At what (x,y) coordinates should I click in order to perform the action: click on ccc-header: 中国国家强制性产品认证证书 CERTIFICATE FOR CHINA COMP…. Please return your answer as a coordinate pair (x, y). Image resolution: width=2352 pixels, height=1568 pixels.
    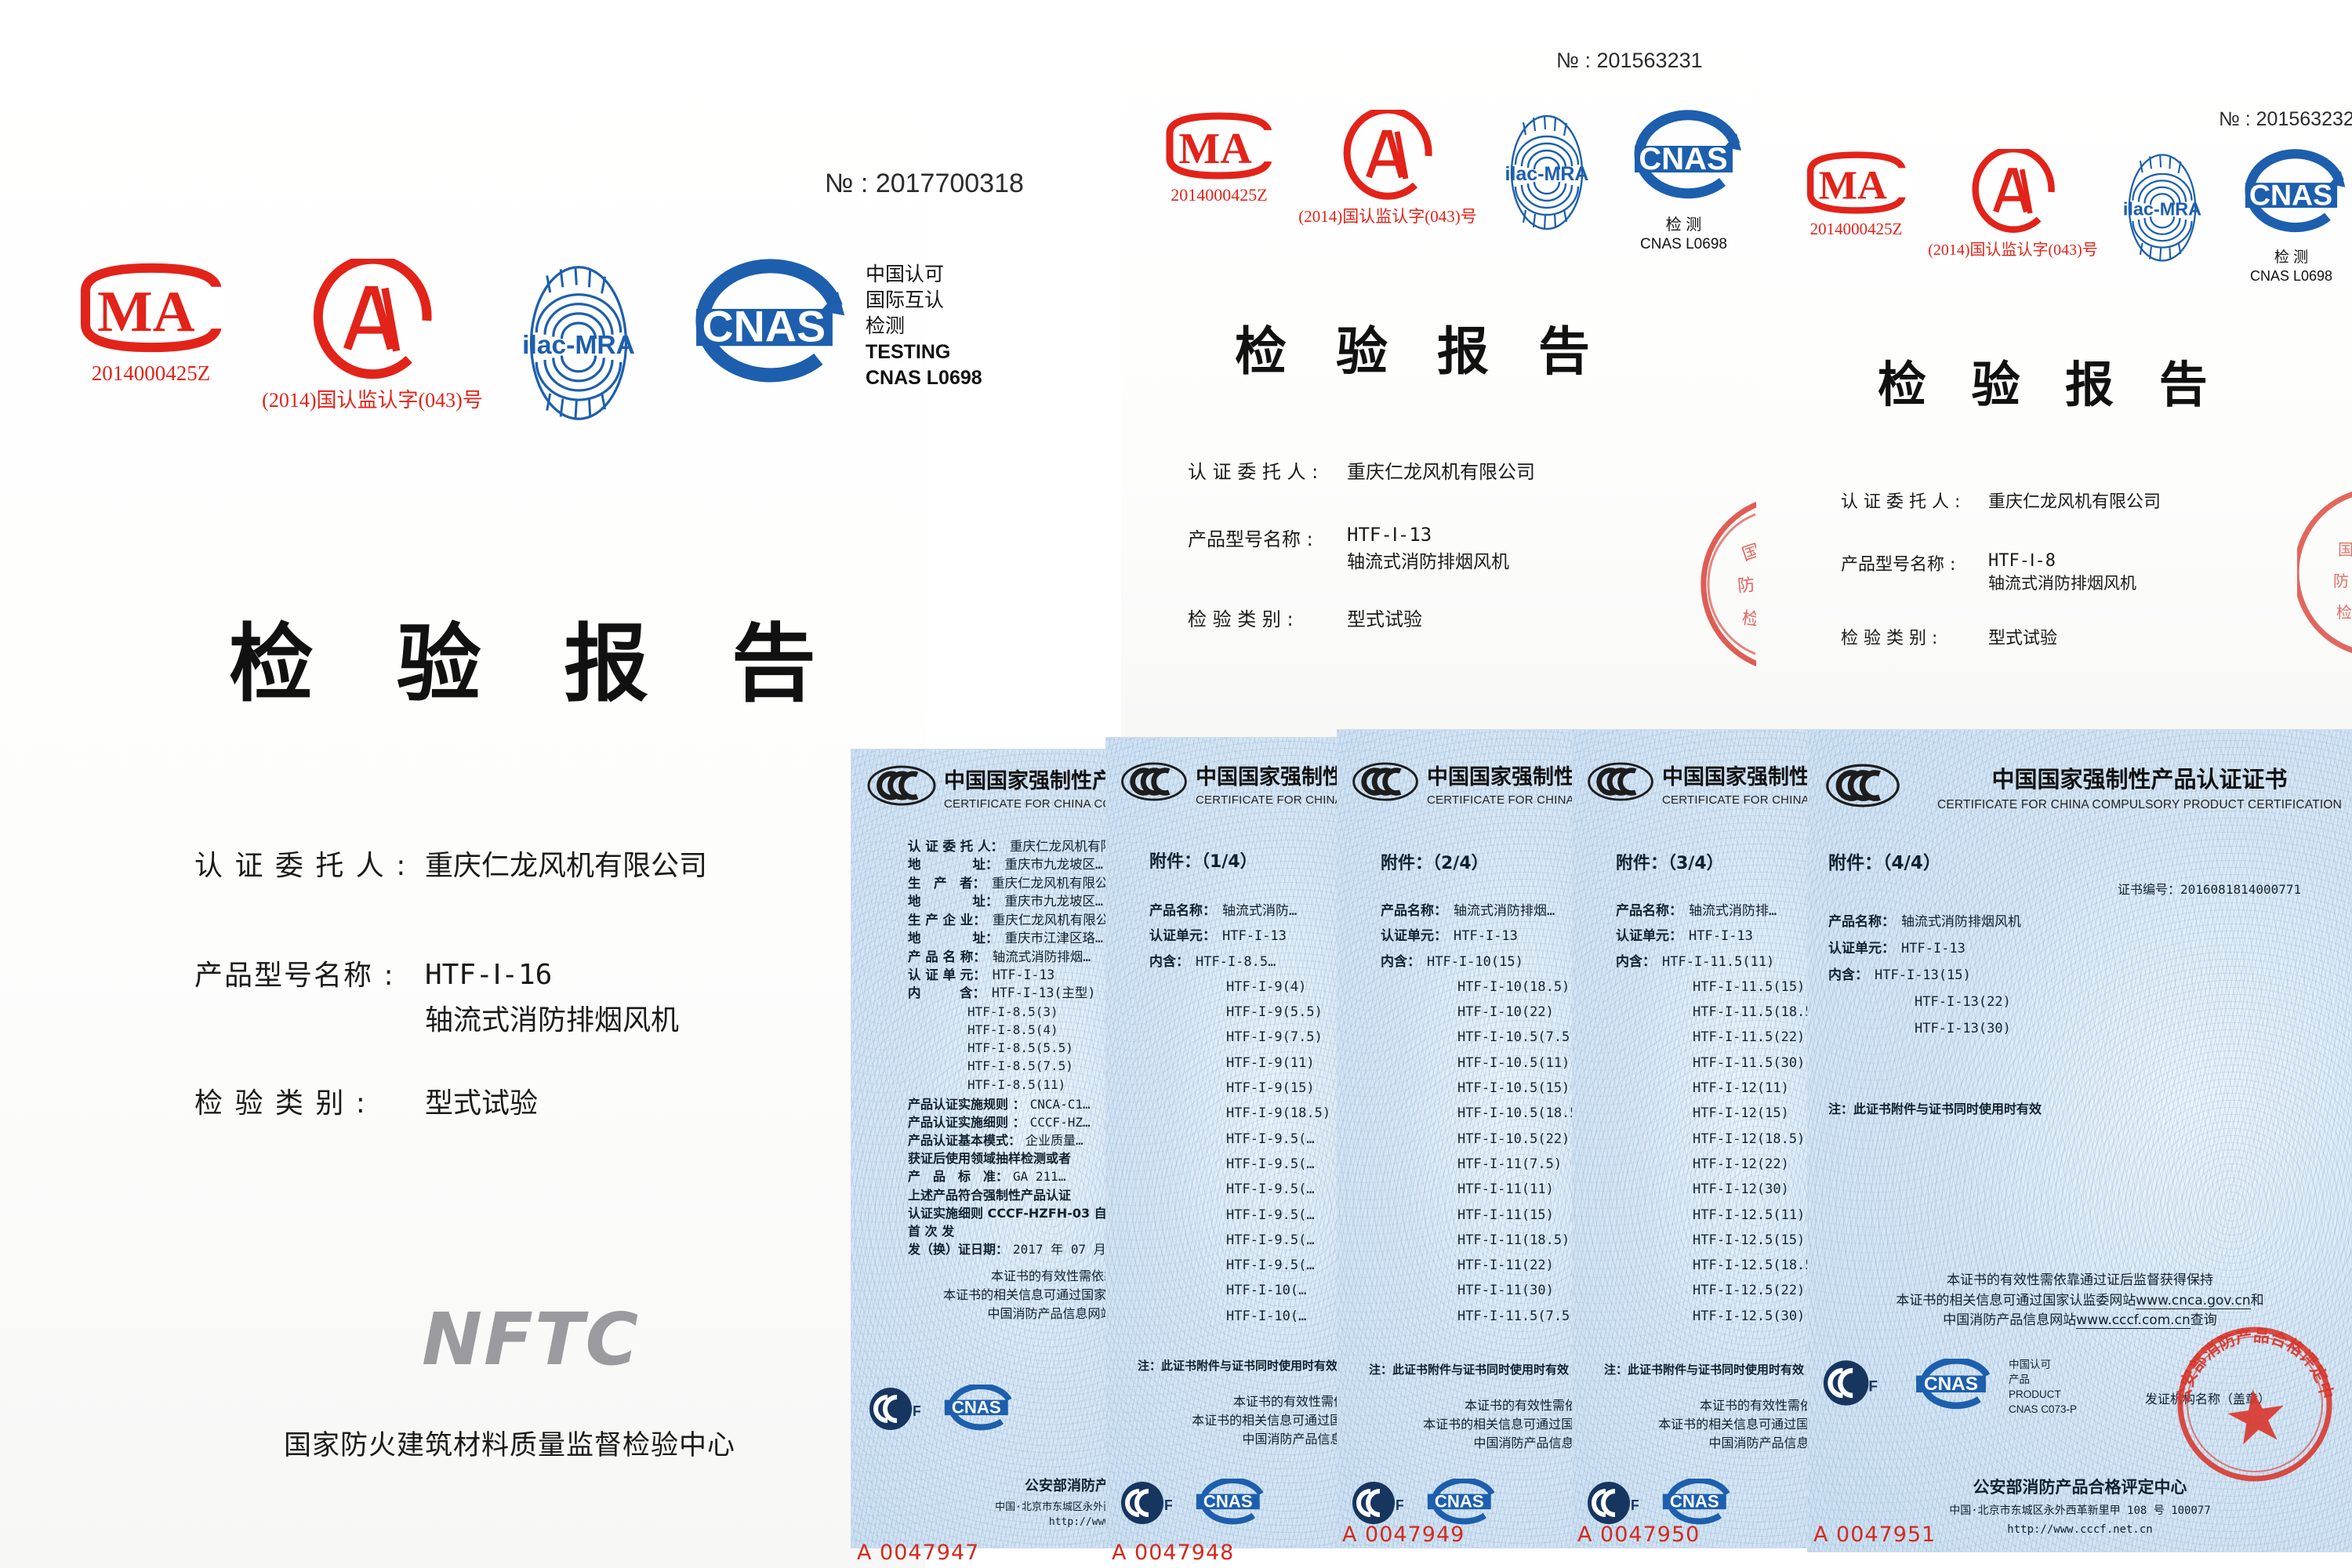
    Looking at the image, I should click on (2088, 786).